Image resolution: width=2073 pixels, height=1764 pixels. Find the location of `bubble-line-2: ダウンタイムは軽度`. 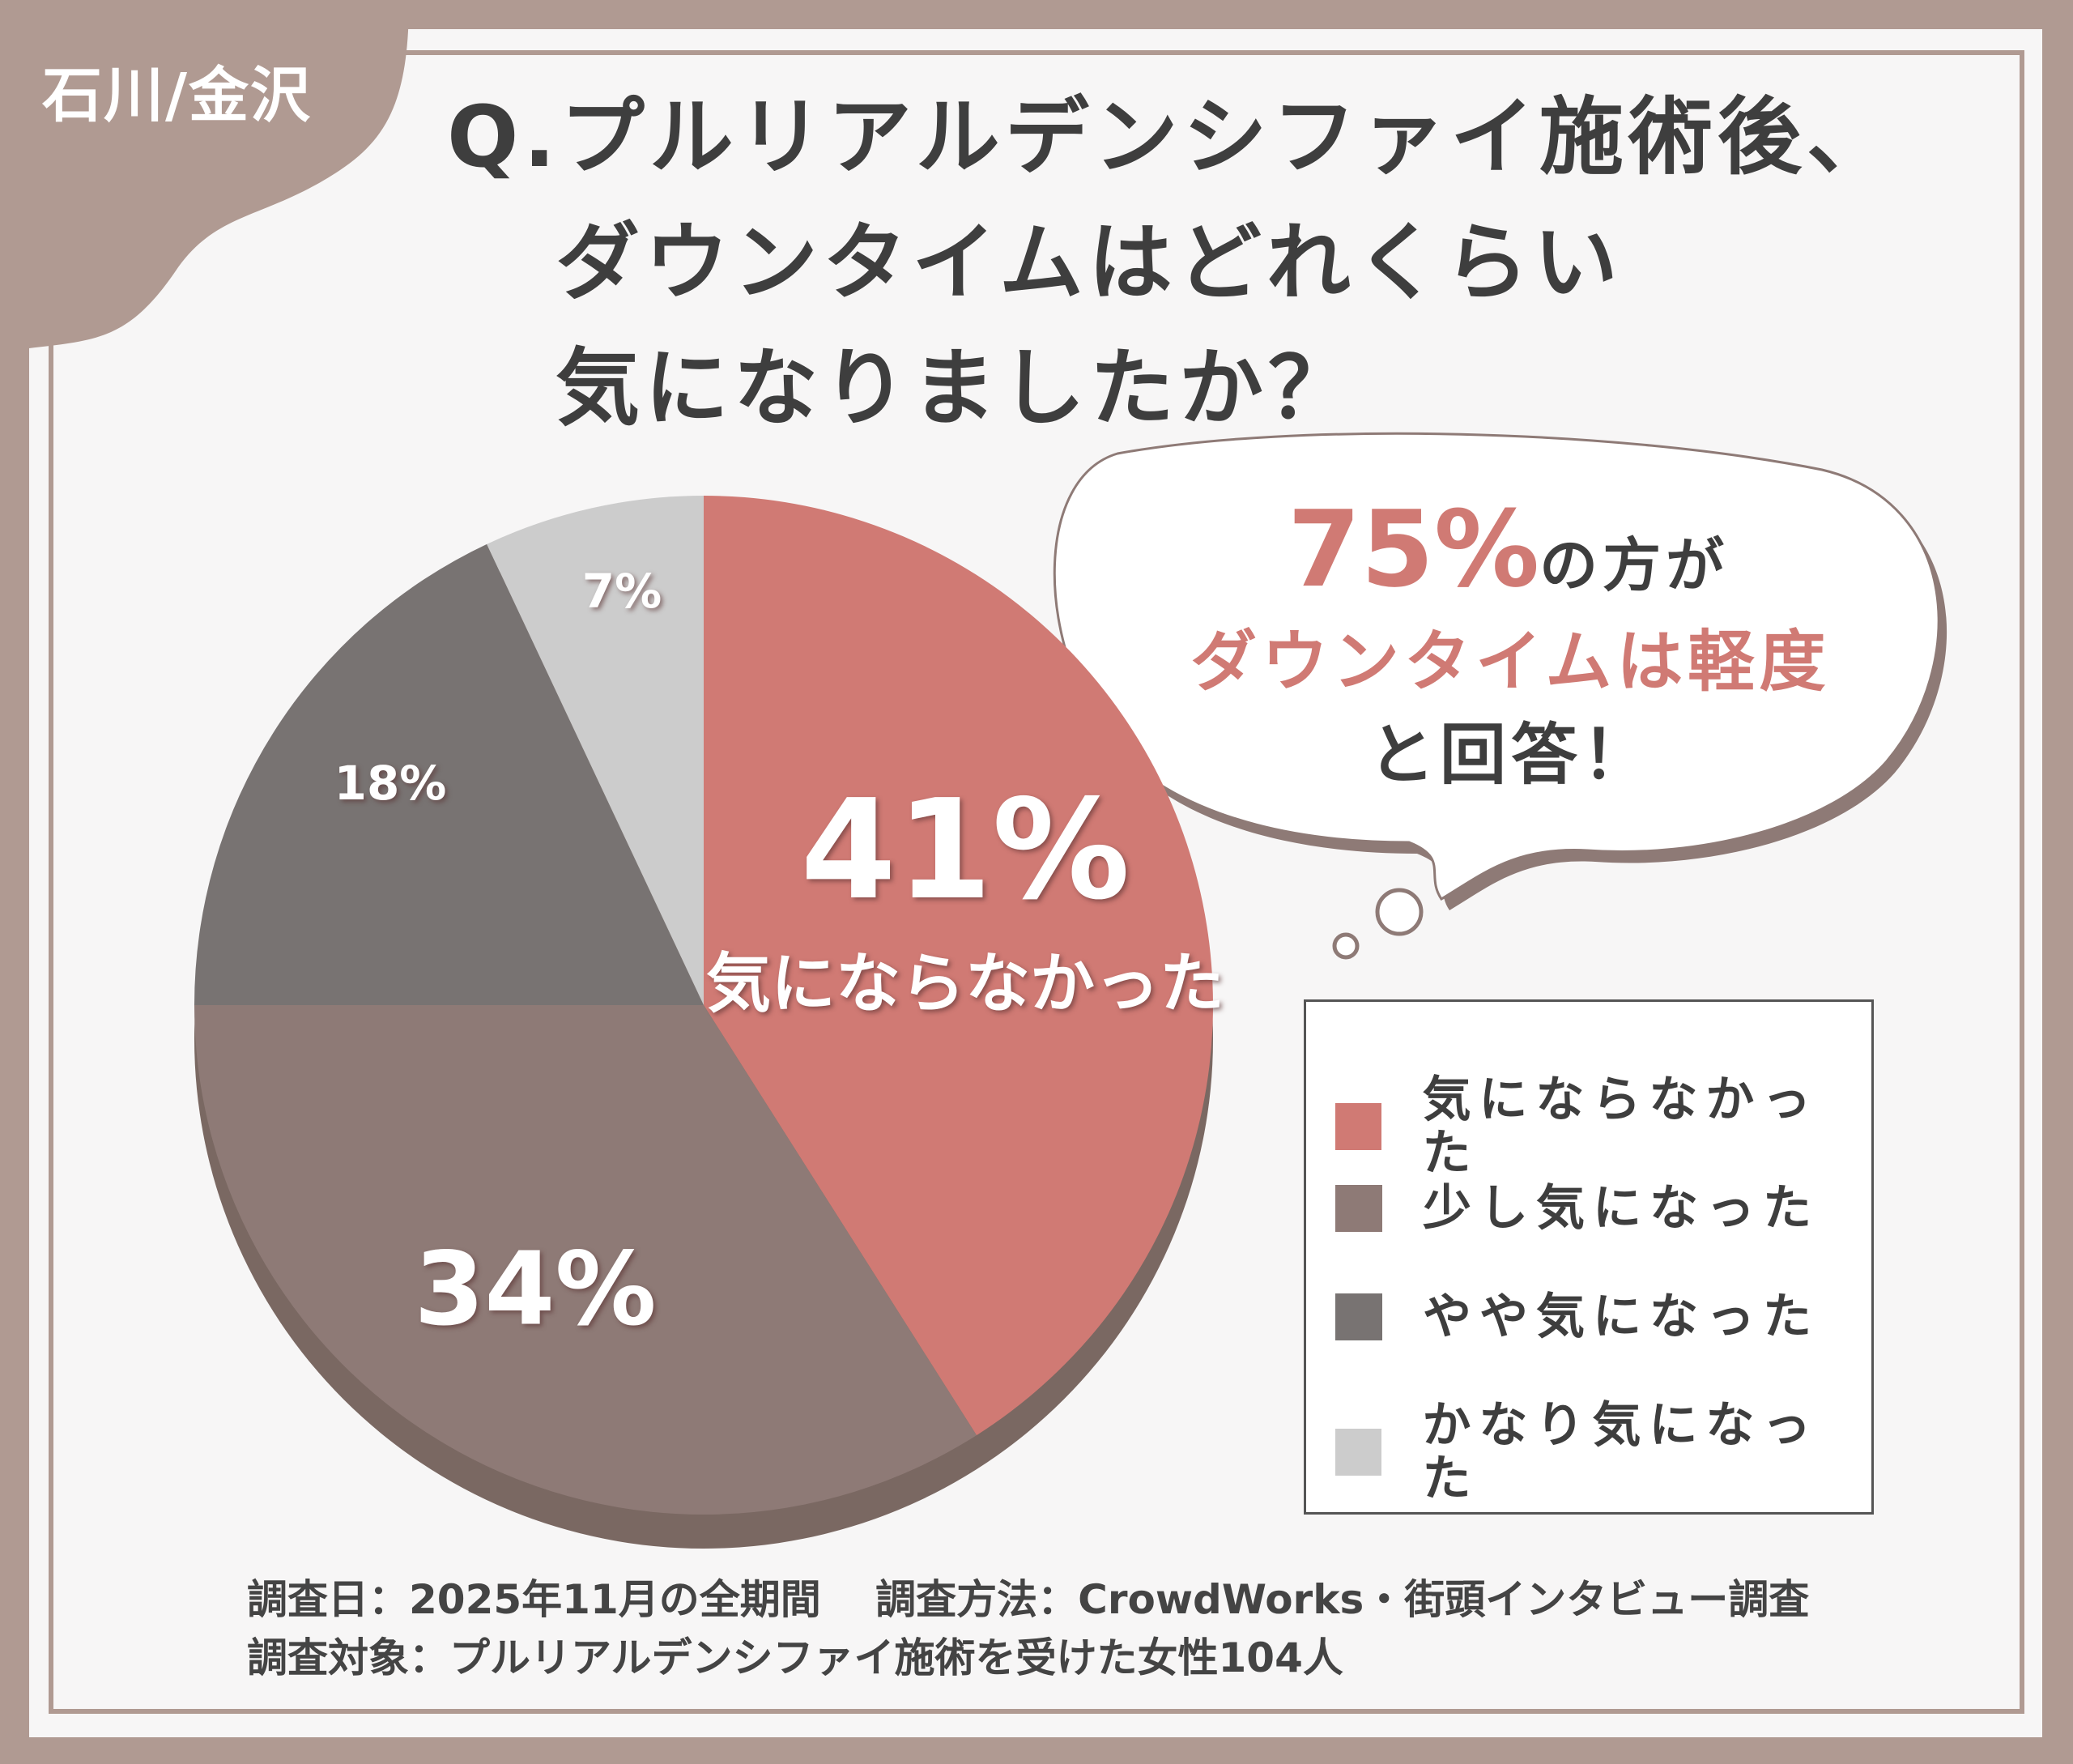

bubble-line-2: ダウンタイムは軽度 is located at coordinates (1510, 662).